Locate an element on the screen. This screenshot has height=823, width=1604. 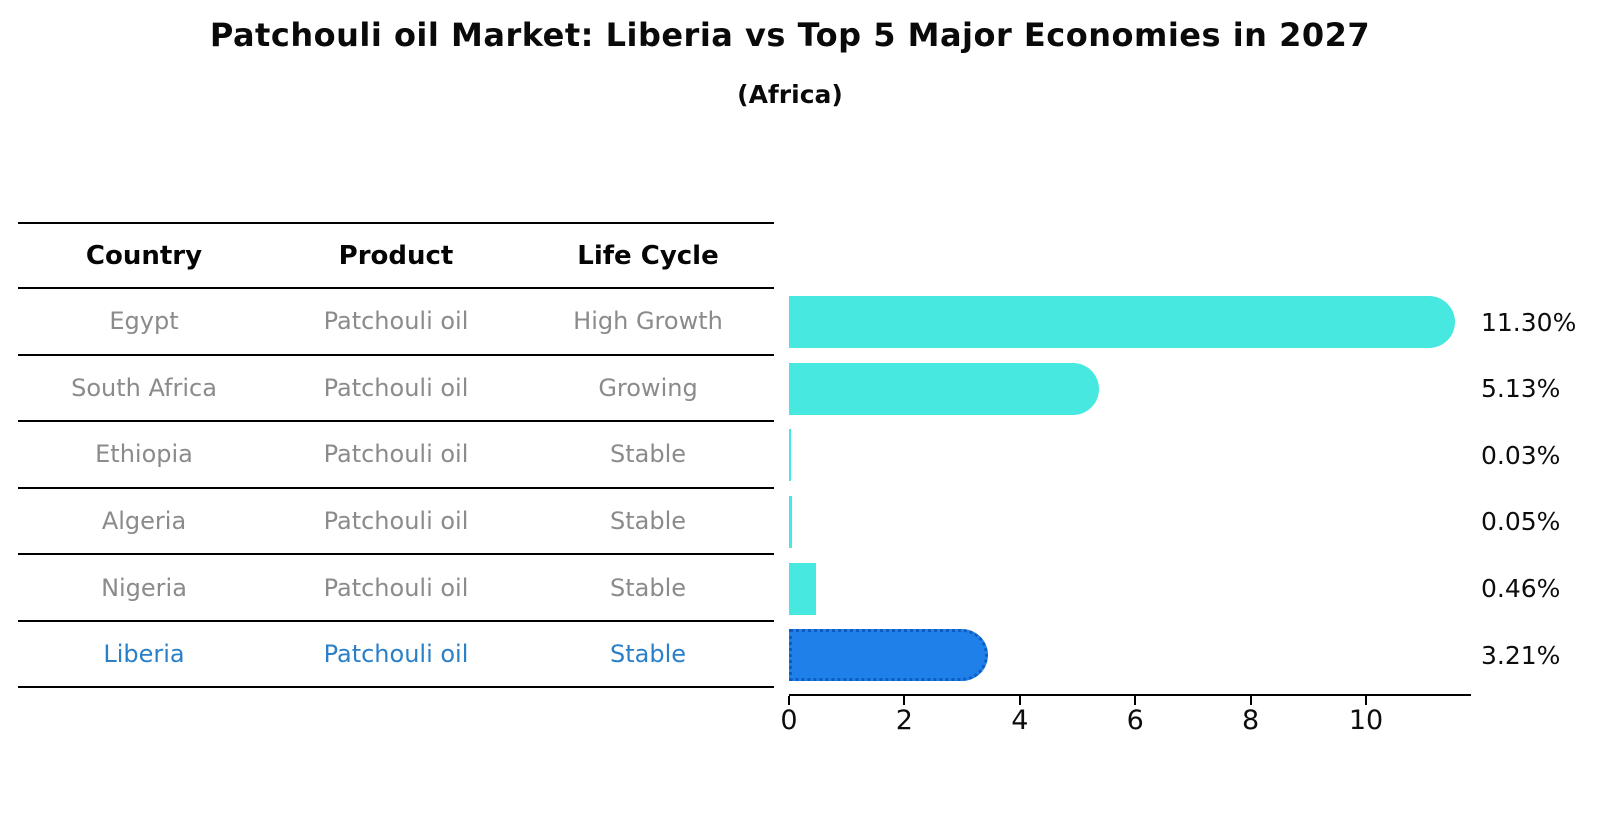
x-axis-tick-label: 6 is located at coordinates (1135, 720).